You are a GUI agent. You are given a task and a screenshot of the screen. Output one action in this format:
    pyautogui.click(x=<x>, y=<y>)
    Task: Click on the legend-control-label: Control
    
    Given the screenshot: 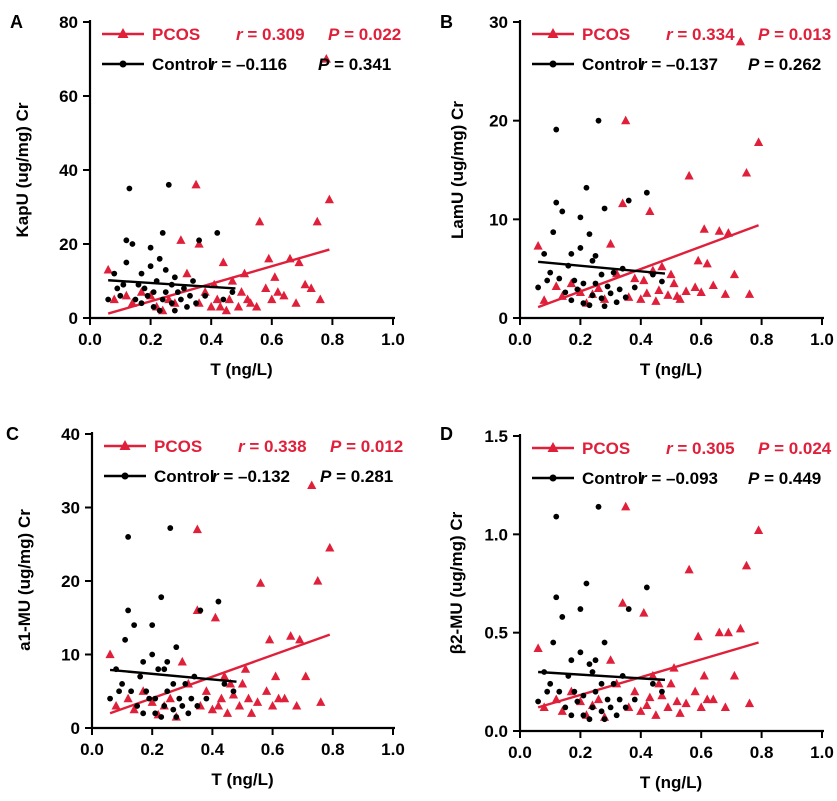 What is the action you would take?
    pyautogui.click(x=184, y=476)
    